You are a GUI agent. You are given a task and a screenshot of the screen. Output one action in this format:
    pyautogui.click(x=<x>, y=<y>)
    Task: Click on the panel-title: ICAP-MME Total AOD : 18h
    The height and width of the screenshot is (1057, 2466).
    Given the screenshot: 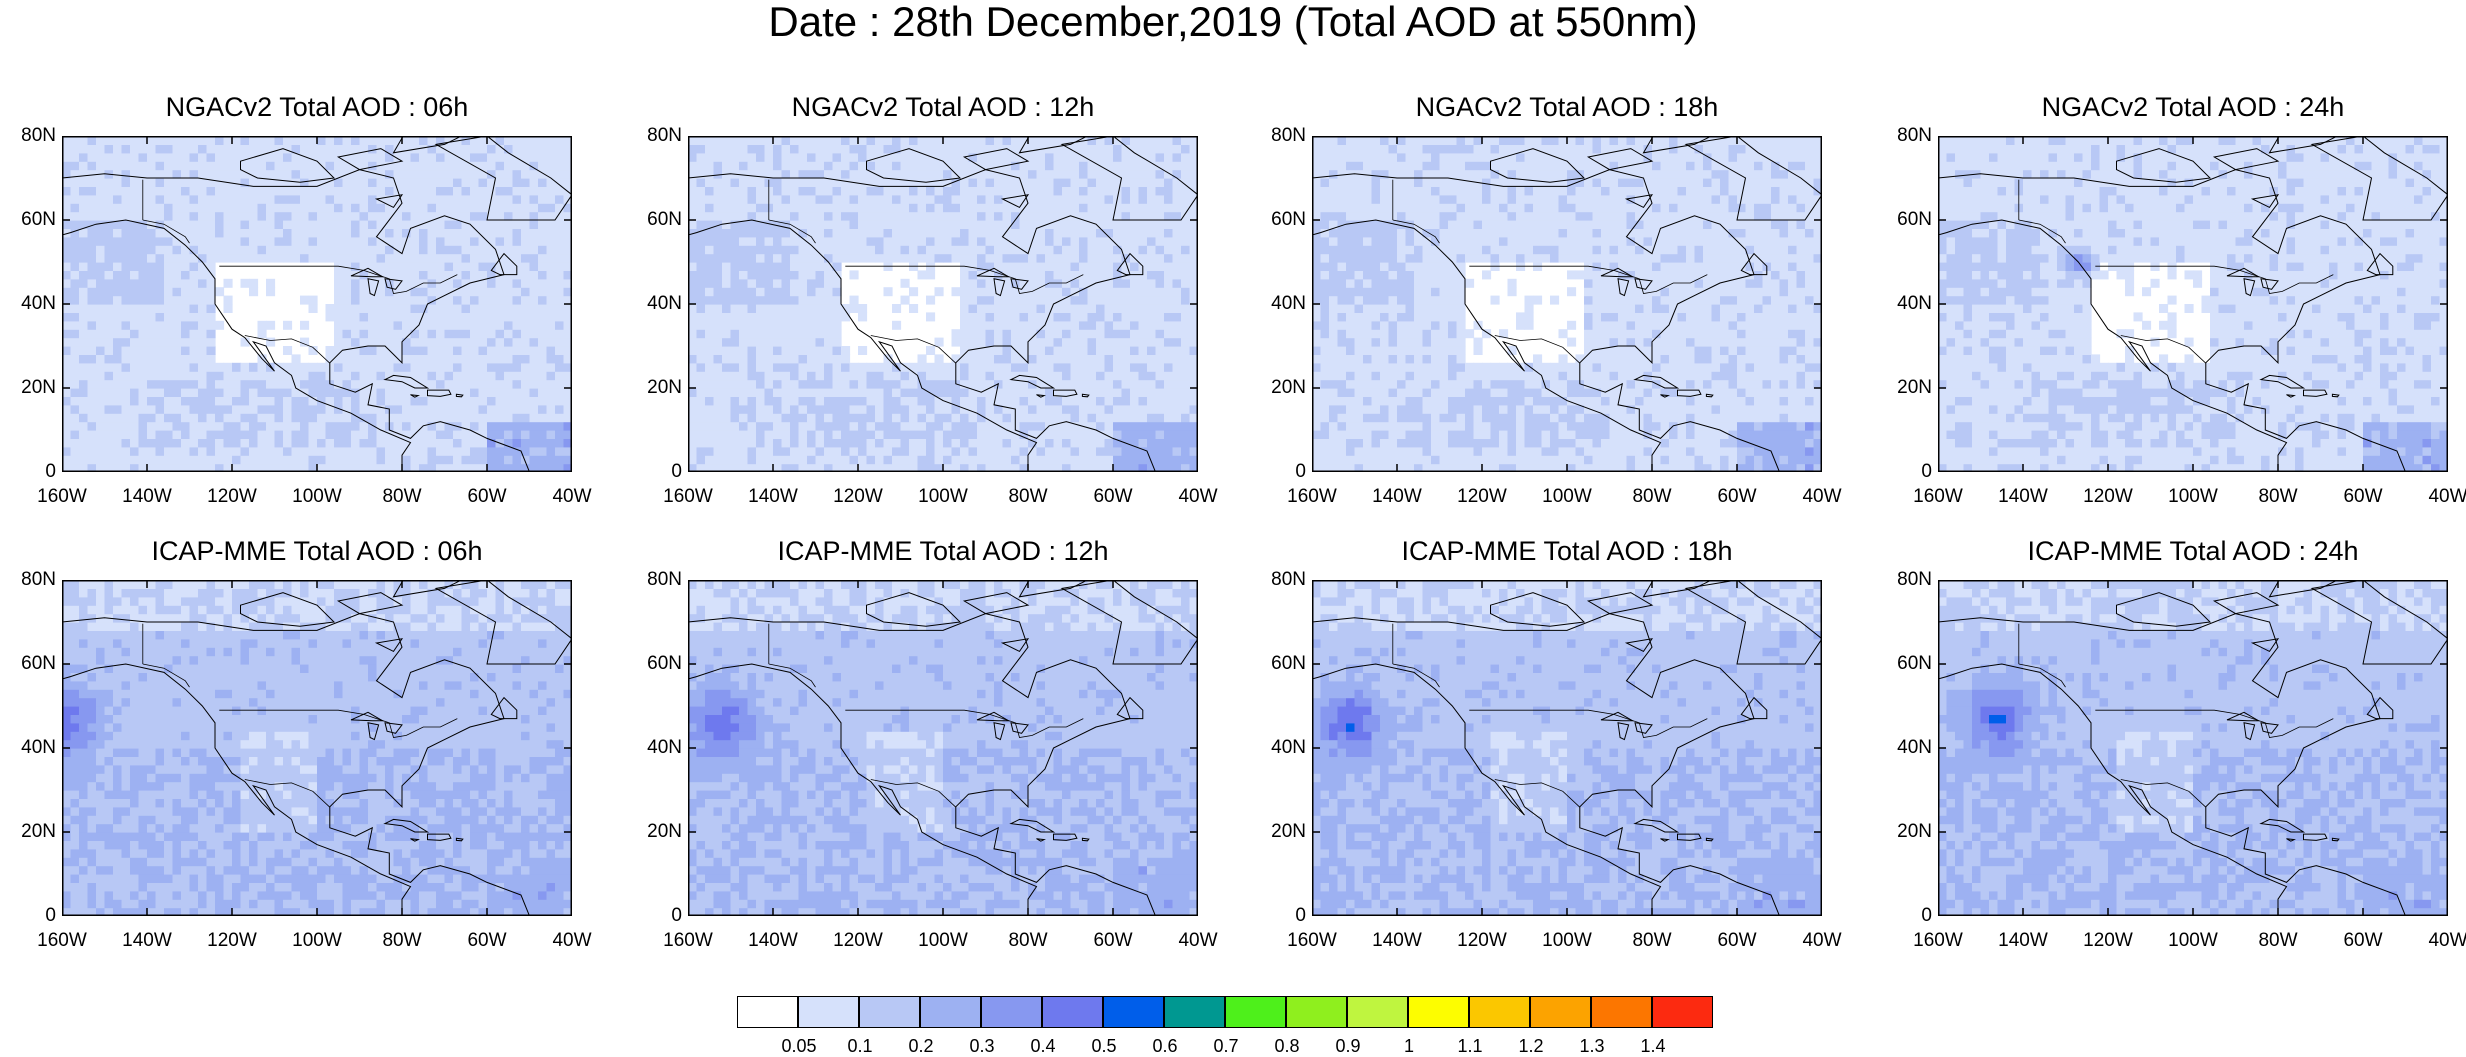 What is the action you would take?
    pyautogui.click(x=1567, y=551)
    